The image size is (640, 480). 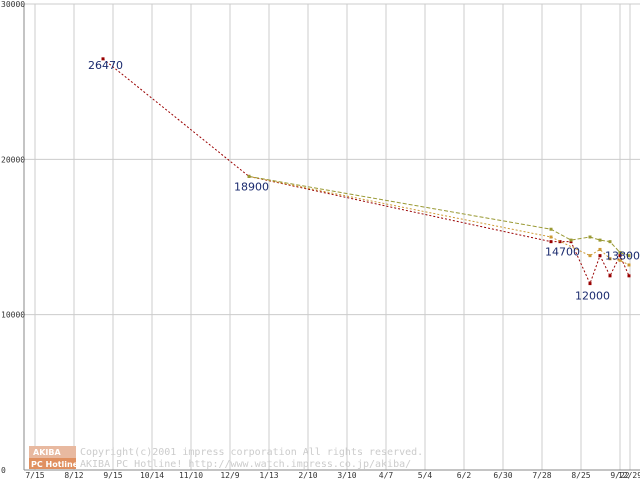 I want to click on x-tick-label: 6/30, so click(x=502, y=475).